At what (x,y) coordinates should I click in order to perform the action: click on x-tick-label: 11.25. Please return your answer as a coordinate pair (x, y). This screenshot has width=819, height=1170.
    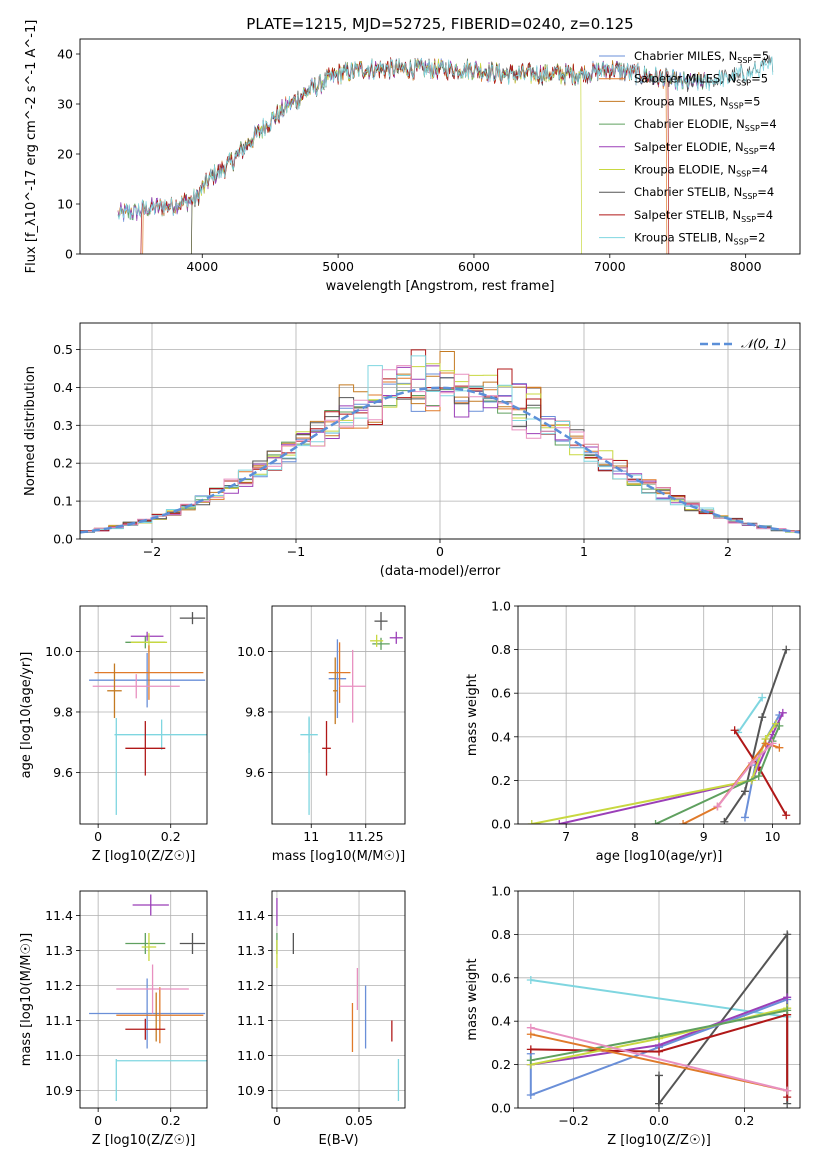
    Looking at the image, I should click on (366, 836).